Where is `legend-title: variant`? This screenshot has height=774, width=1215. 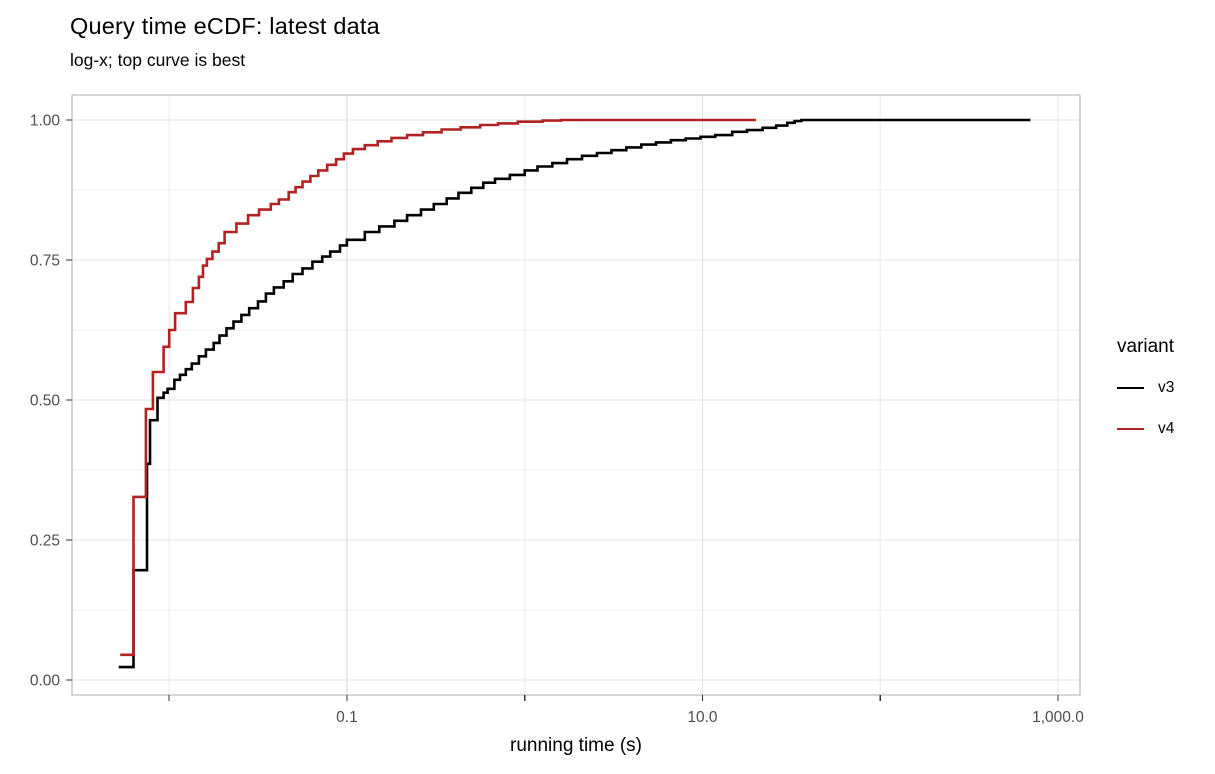
legend-title: variant is located at coordinates (1146, 346).